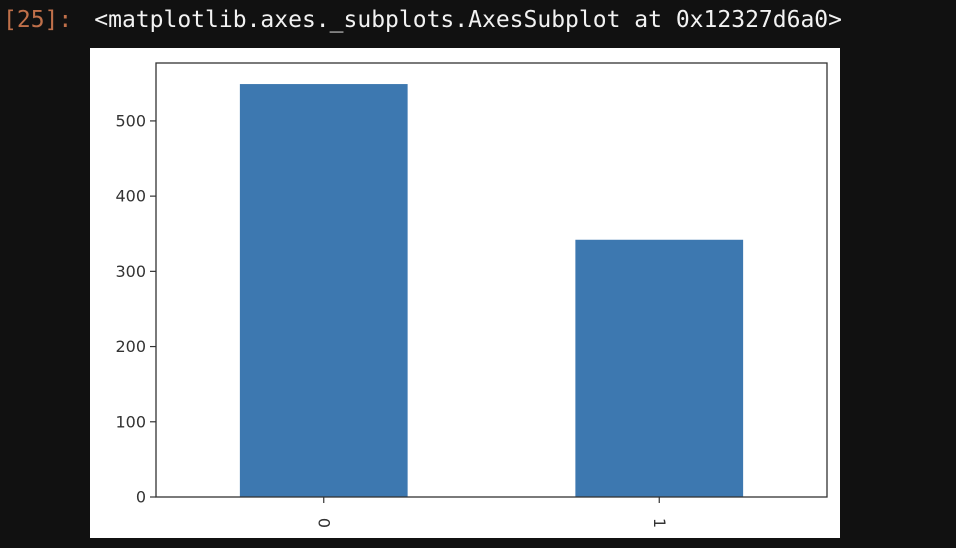 The height and width of the screenshot is (548, 956). Describe the element at coordinates (130, 196) in the screenshot. I see `y-tick-label: 400` at that location.